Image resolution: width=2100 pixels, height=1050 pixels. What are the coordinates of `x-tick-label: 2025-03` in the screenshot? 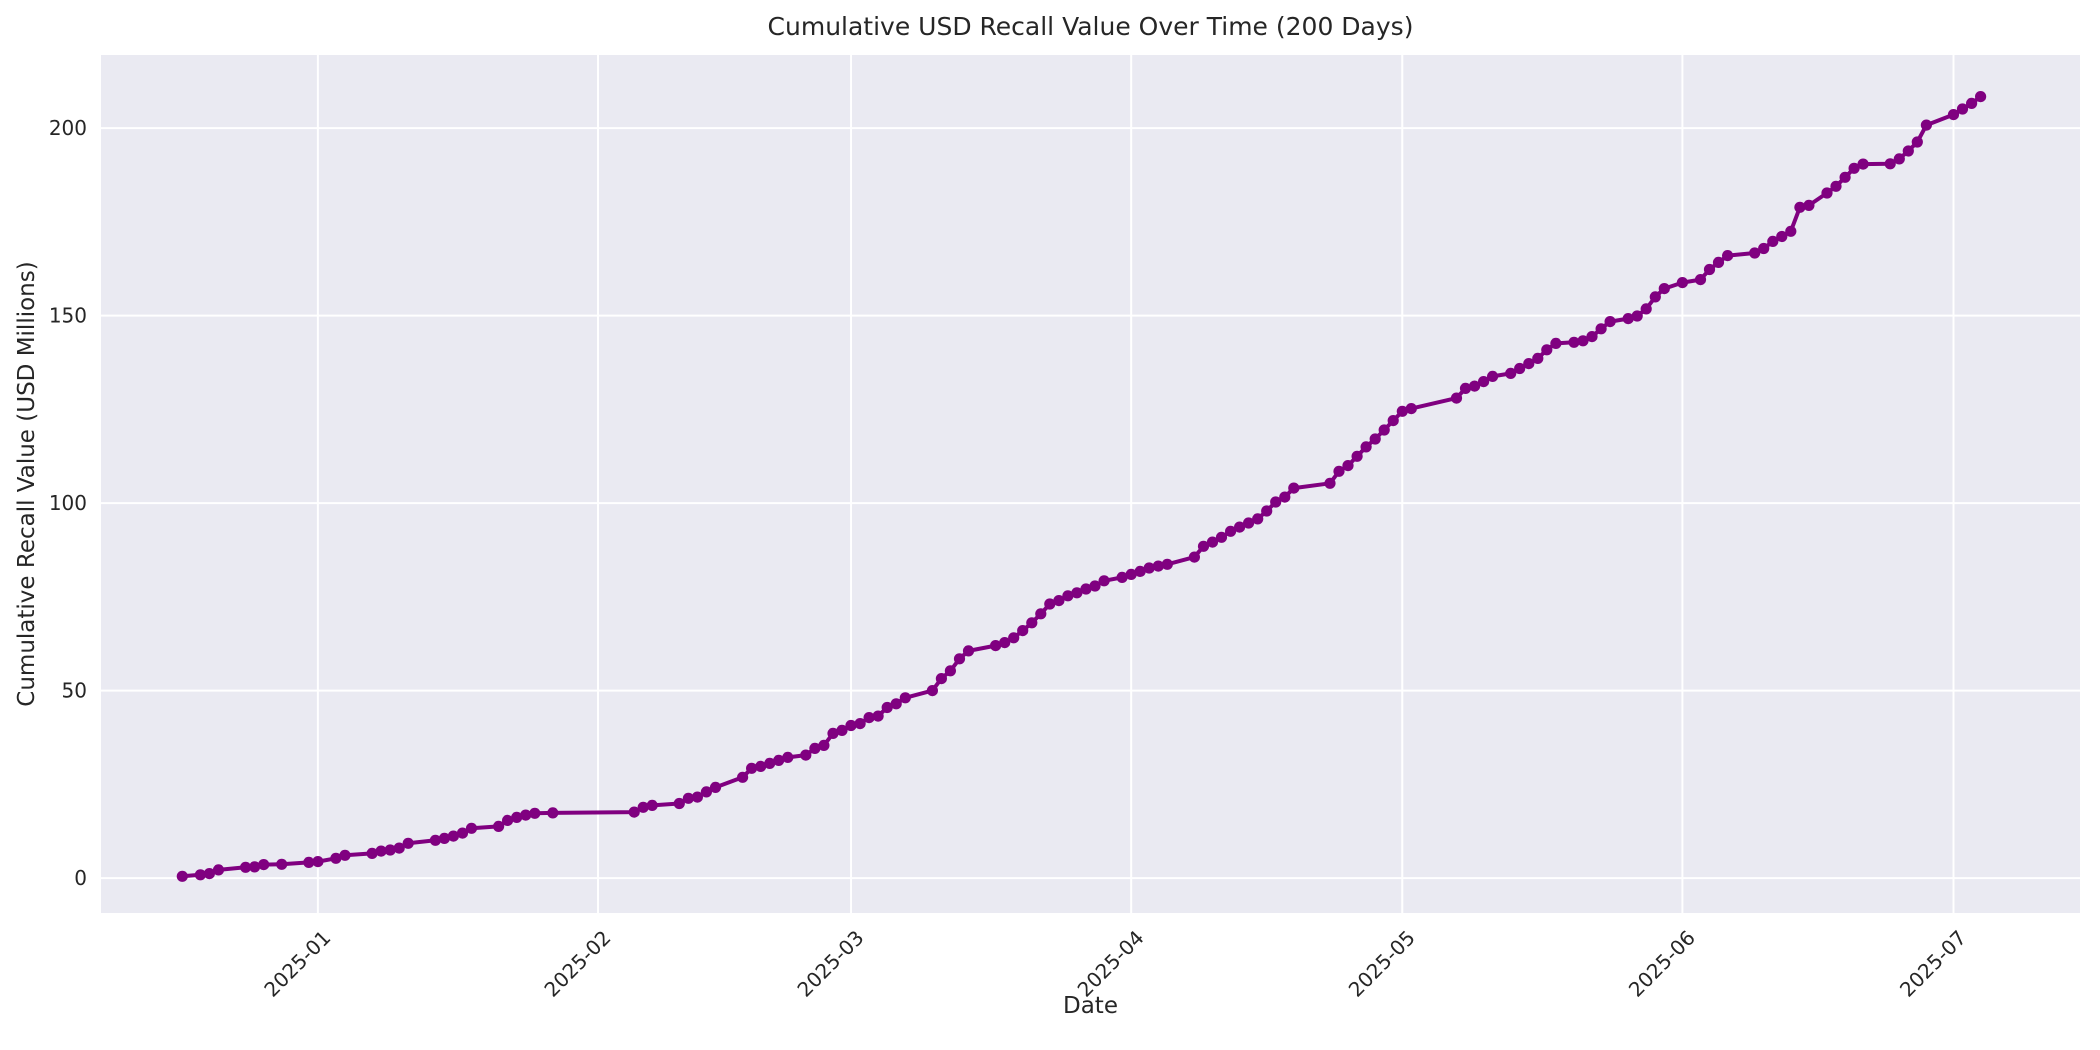 It's located at (830, 964).